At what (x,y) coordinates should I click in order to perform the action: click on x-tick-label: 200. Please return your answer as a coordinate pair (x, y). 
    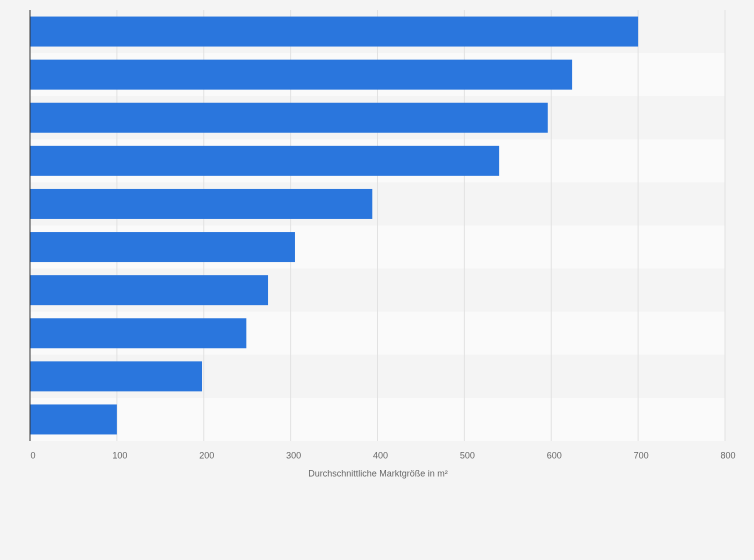
    Looking at the image, I should click on (206, 455).